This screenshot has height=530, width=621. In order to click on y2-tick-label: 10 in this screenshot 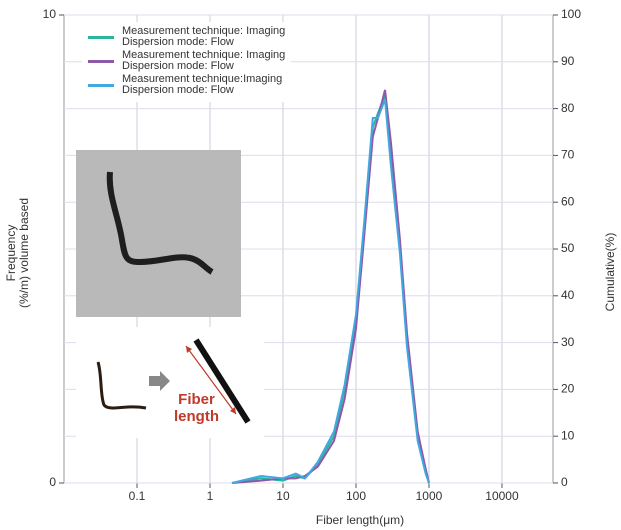, I will do `click(568, 435)`.